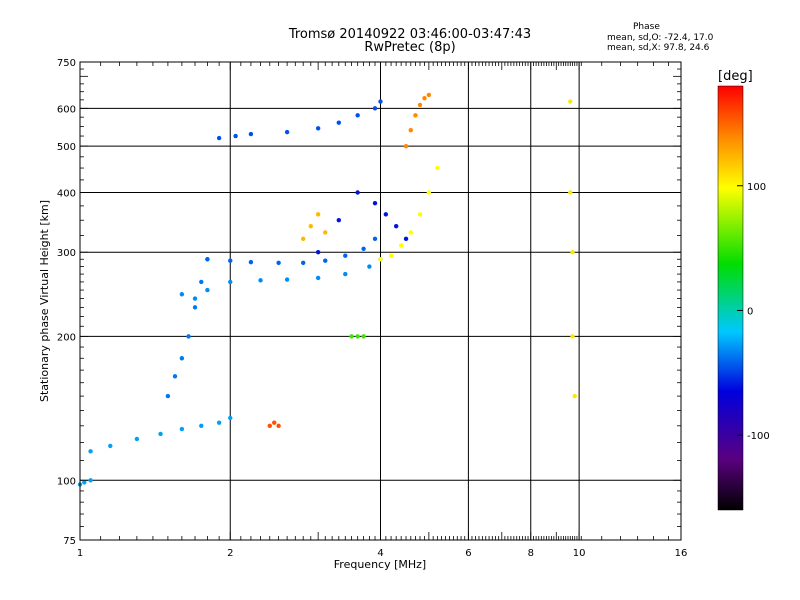  I want to click on x-tick-label: 2, so click(230, 553).